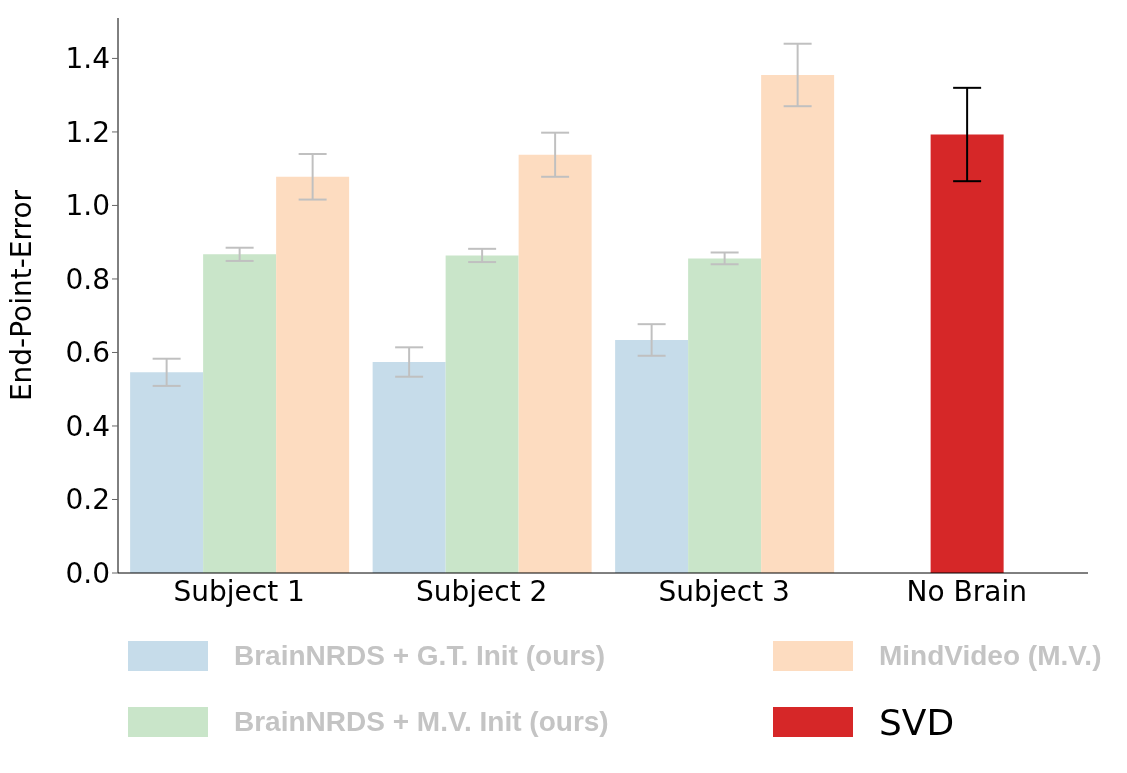  What do you see at coordinates (917, 722) in the screenshot?
I see `legend-label: SVD` at bounding box center [917, 722].